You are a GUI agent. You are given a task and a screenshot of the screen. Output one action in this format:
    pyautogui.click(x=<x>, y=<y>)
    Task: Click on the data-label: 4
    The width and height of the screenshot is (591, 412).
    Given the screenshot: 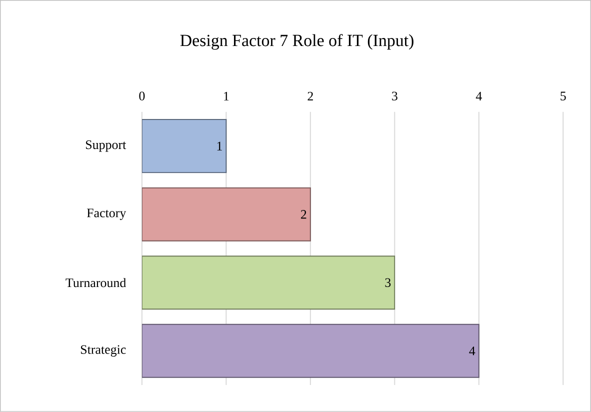 What is the action you would take?
    pyautogui.click(x=472, y=351)
    